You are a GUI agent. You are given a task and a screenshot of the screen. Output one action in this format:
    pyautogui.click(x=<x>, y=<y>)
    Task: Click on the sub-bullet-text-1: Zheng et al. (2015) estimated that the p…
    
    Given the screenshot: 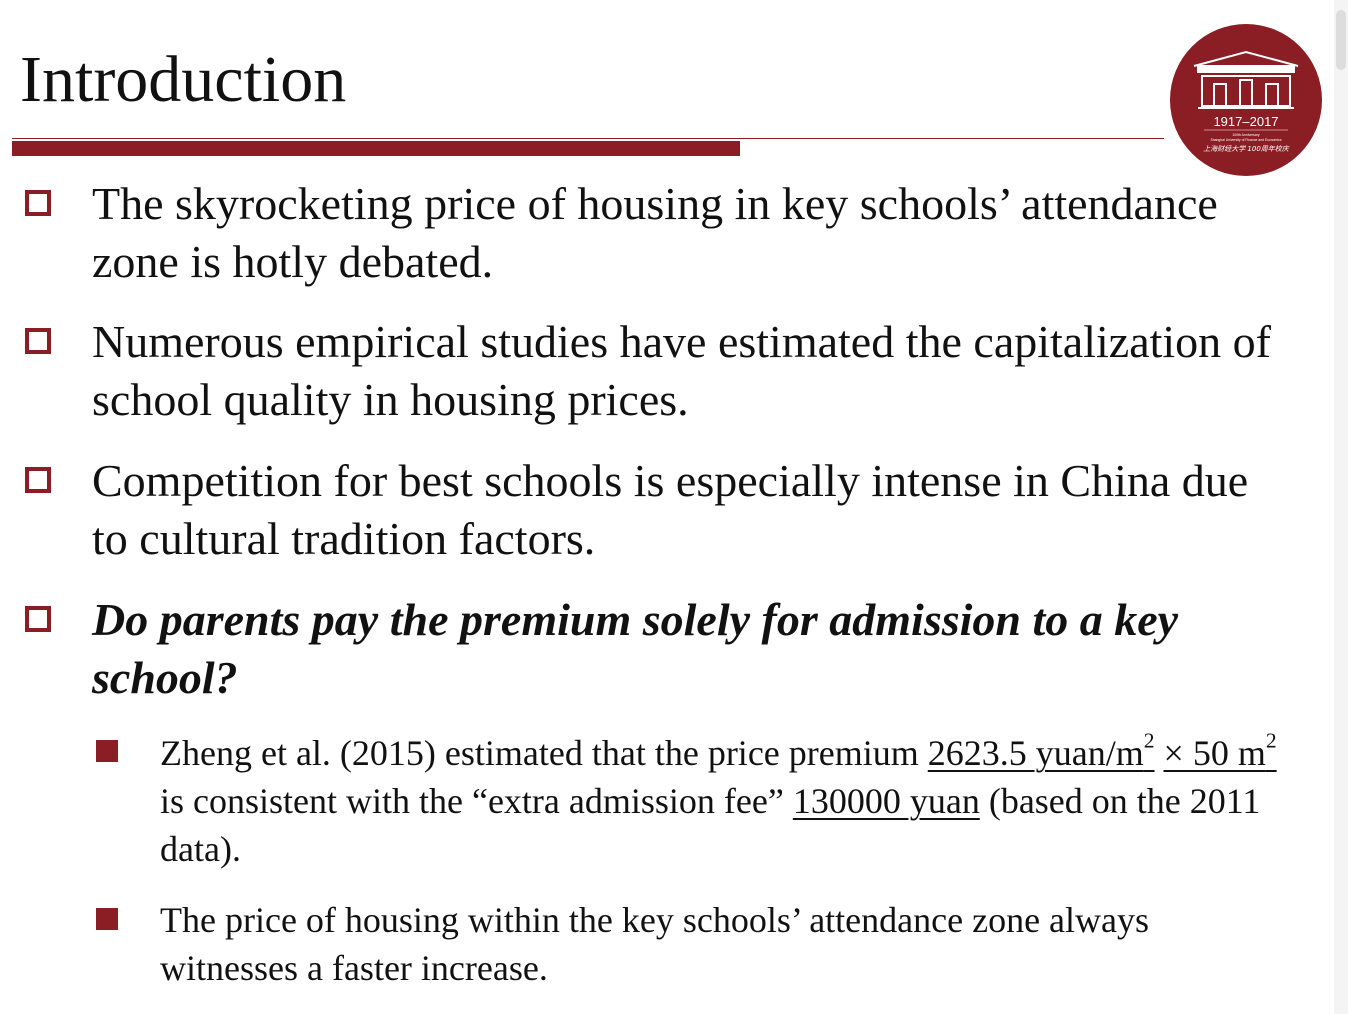 What is the action you would take?
    pyautogui.click(x=720, y=801)
    